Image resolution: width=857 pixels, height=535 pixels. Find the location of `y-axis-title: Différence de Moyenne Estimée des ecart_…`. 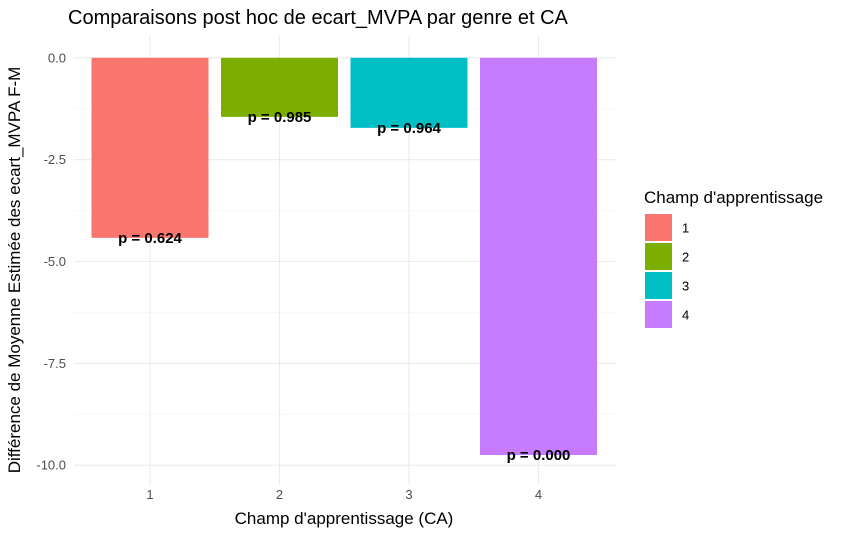

y-axis-title: Différence de Moyenne Estimée des ecart_… is located at coordinates (14, 270).